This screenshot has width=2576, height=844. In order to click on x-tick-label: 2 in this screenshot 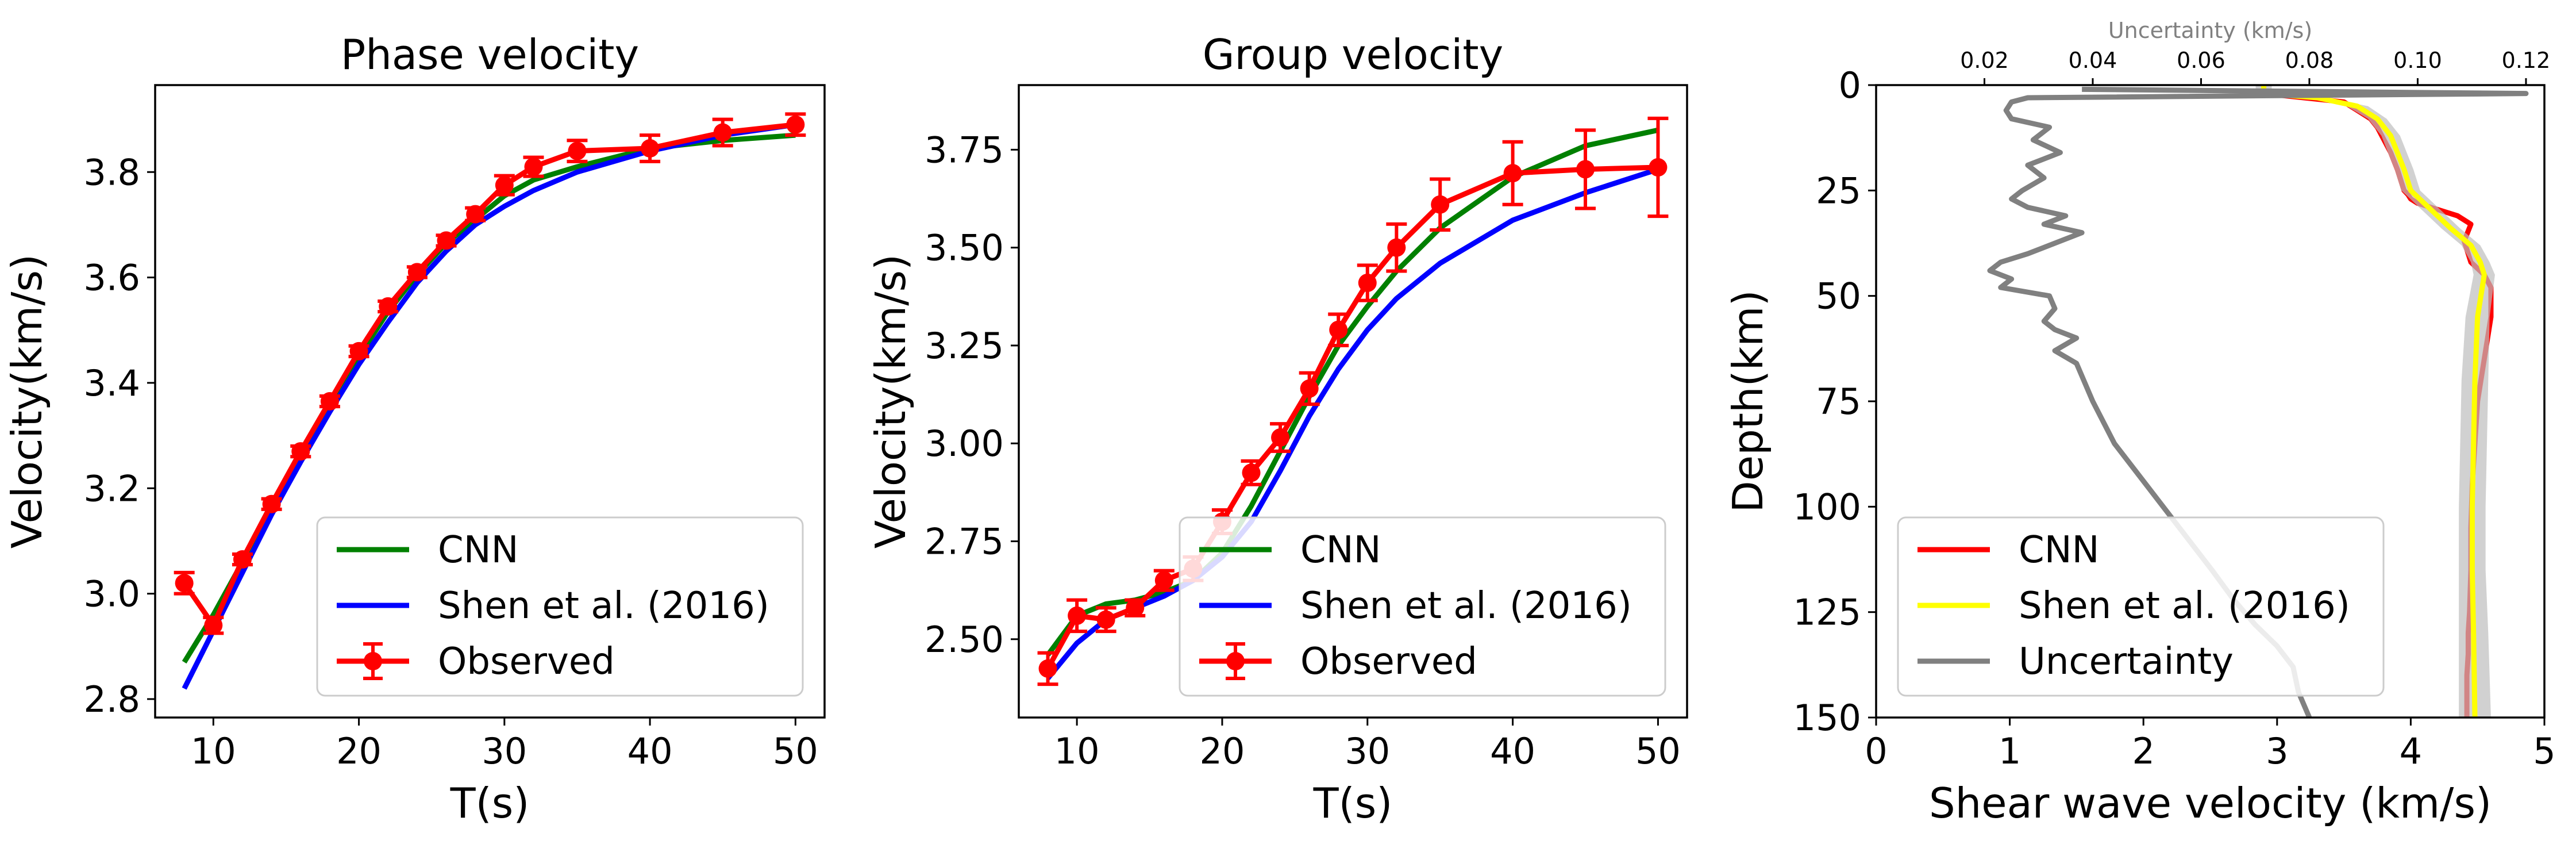, I will do `click(2143, 751)`.